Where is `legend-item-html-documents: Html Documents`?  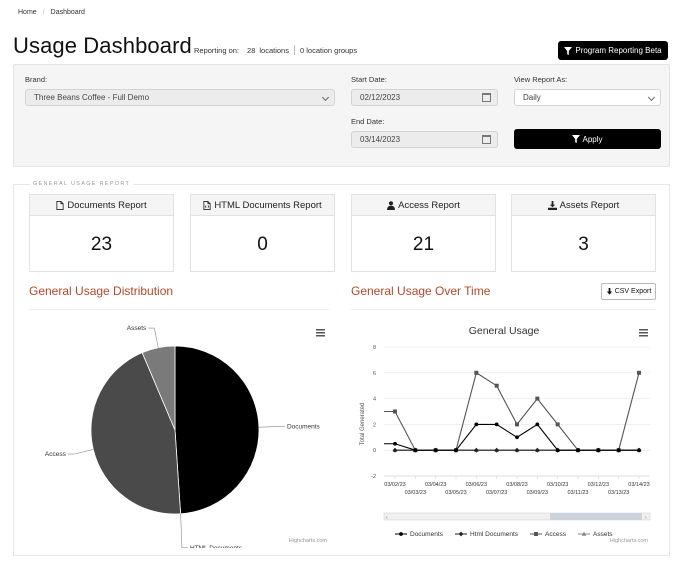 legend-item-html-documents: Html Documents is located at coordinates (487, 534).